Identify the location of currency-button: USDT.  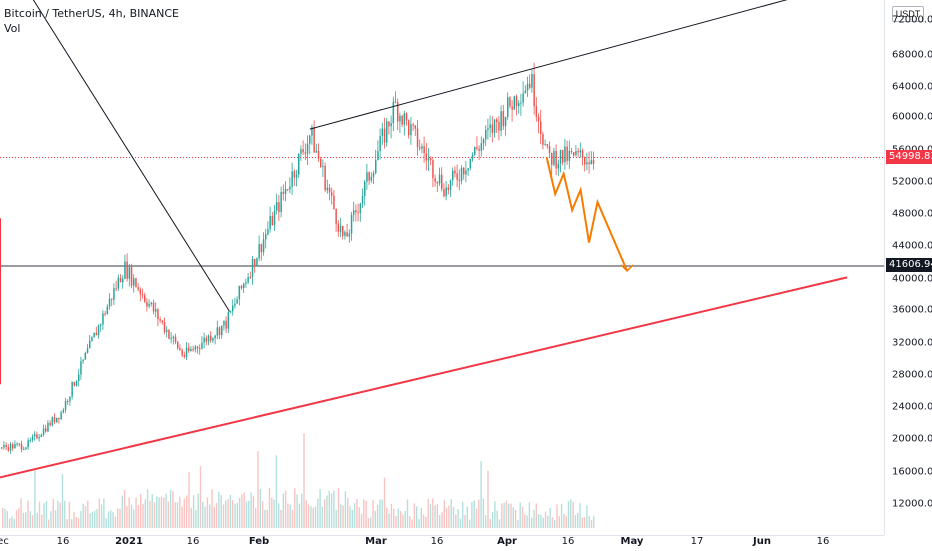
(908, 14).